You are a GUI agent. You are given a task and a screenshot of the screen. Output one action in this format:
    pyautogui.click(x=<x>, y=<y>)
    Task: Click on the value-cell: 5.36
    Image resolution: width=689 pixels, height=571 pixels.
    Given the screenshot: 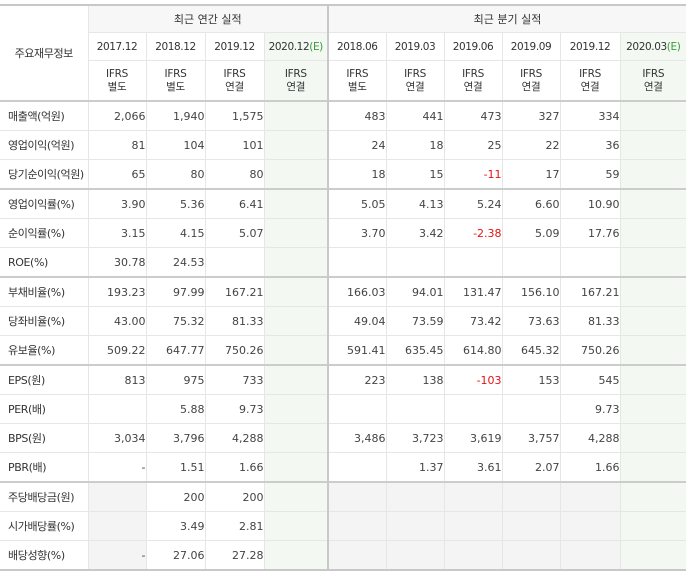 What is the action you would take?
    pyautogui.click(x=175, y=203)
    